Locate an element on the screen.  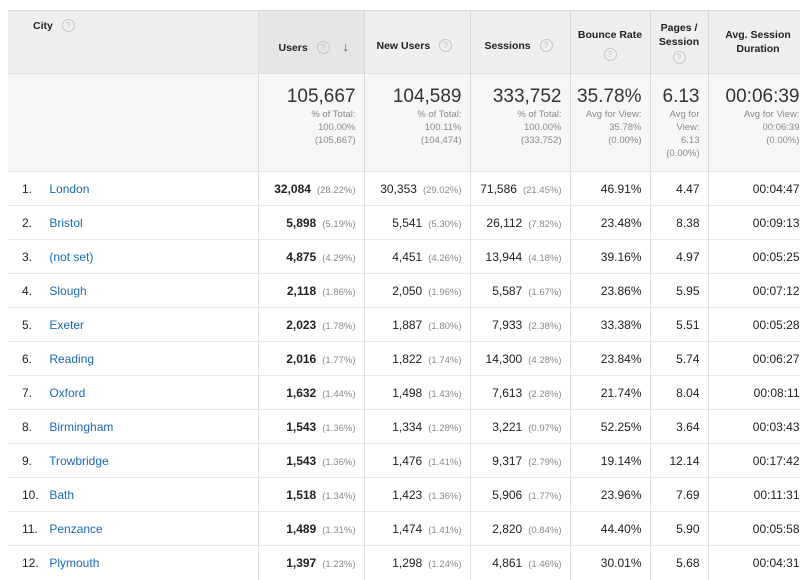
city-link: Bristol is located at coordinates (65, 223).